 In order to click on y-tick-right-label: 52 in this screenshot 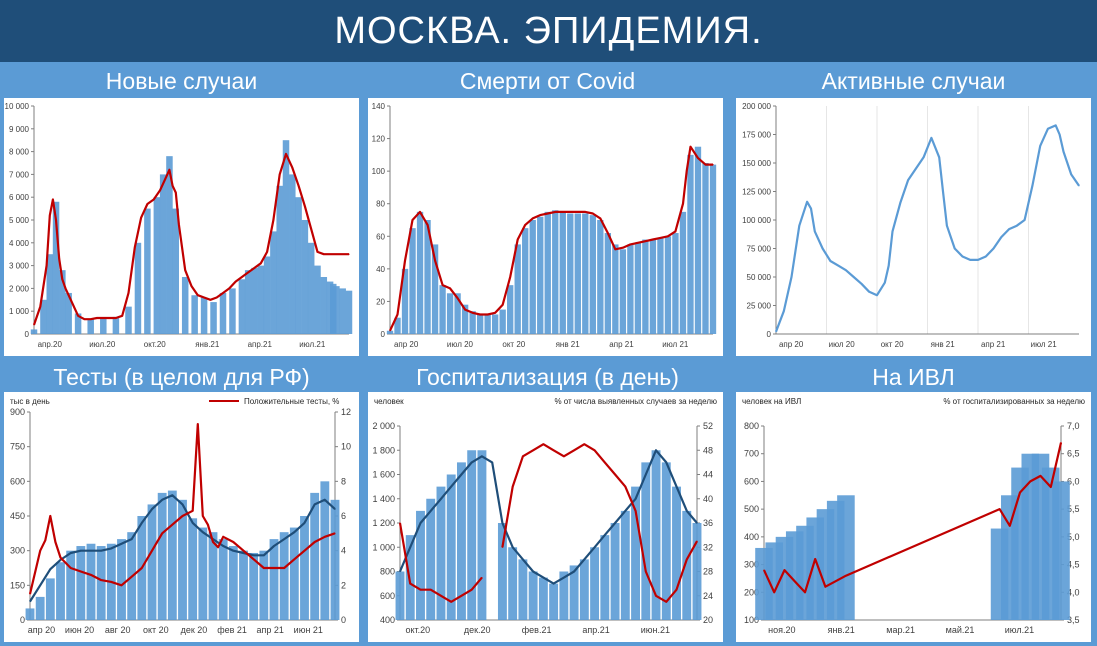, I will do `click(708, 426)`.